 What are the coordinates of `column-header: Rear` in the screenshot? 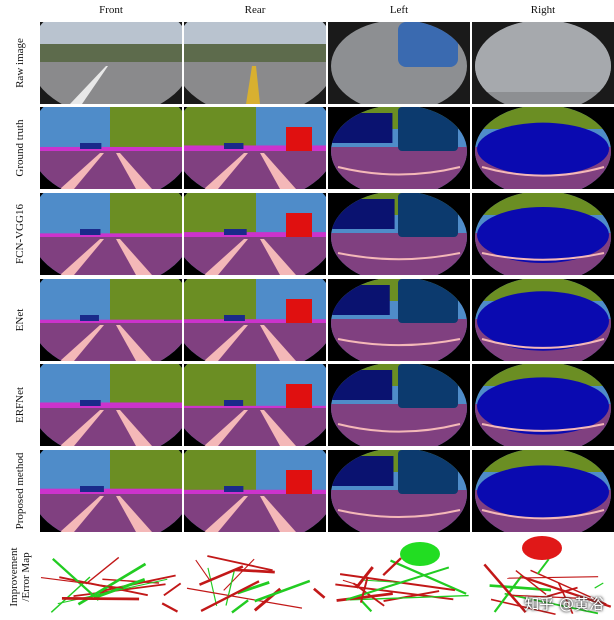 It's located at (255, 10).